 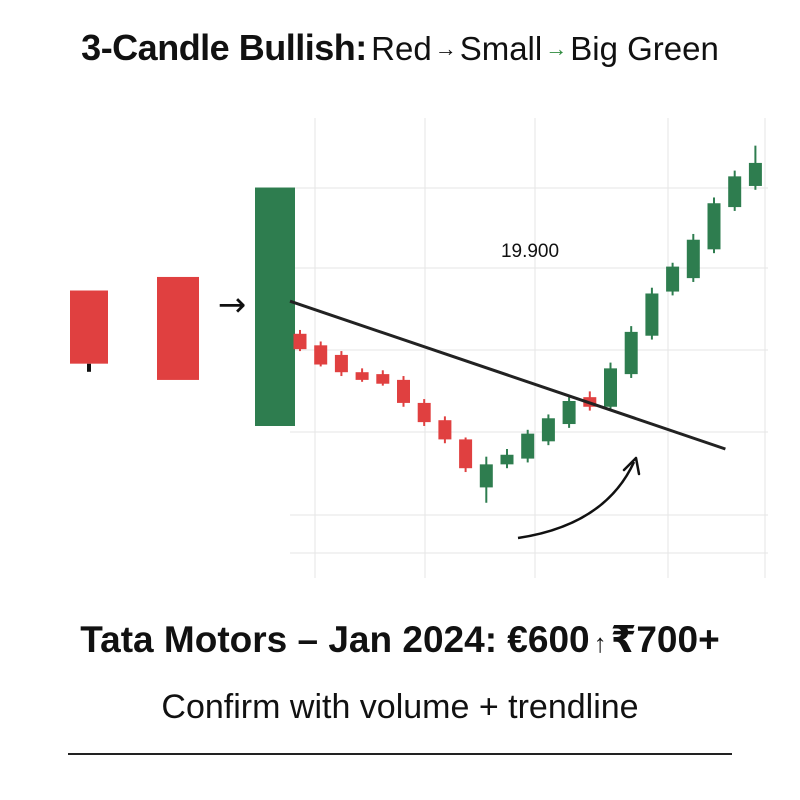 I want to click on curved-arrow-line, so click(x=576, y=500).